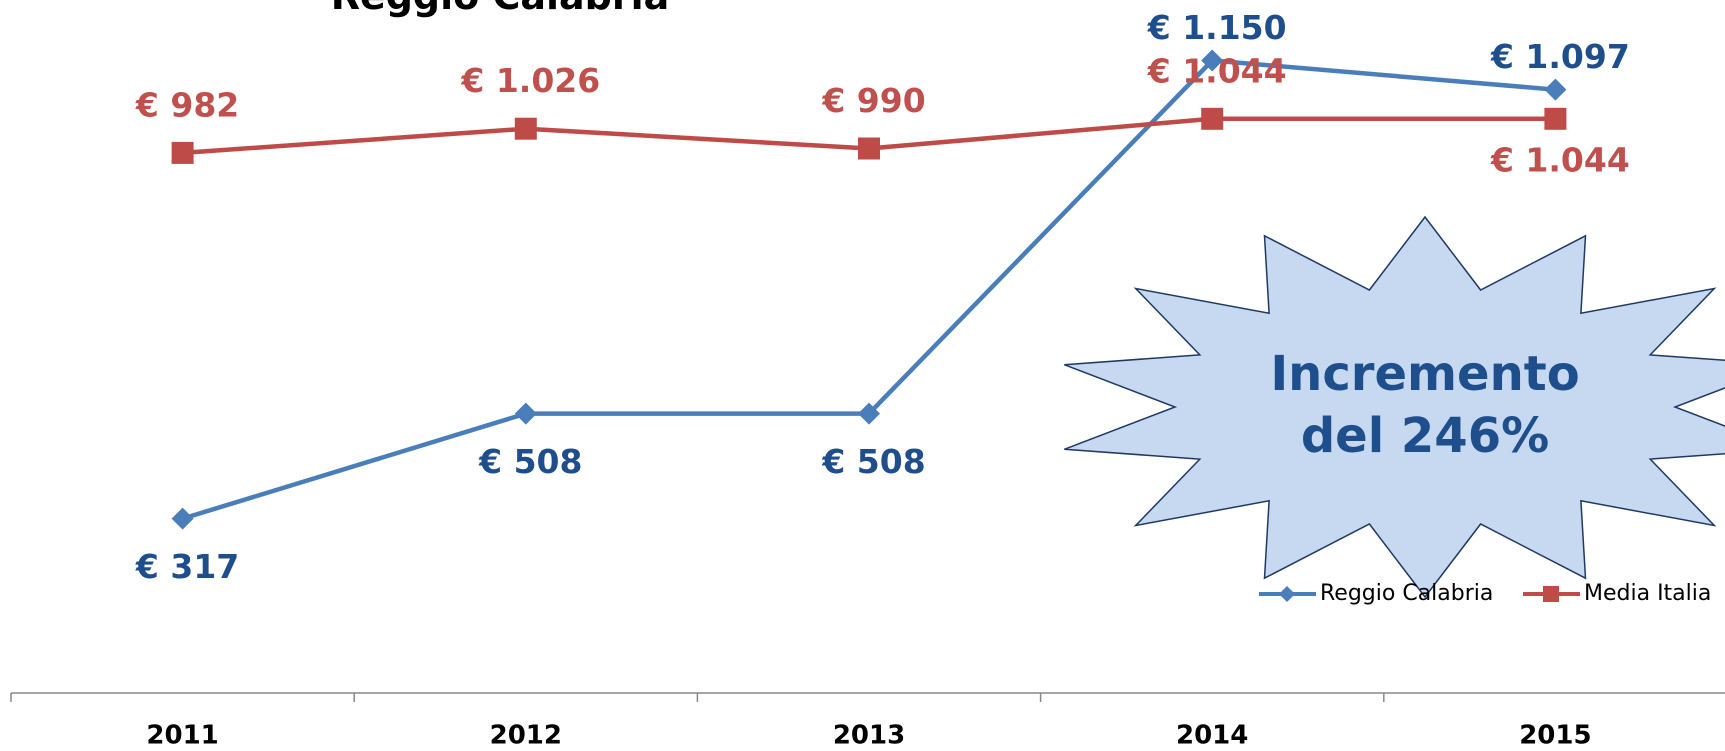 This screenshot has width=1725, height=751. Describe the element at coordinates (1647, 593) in the screenshot. I see `legend-label: Media Italia` at that location.